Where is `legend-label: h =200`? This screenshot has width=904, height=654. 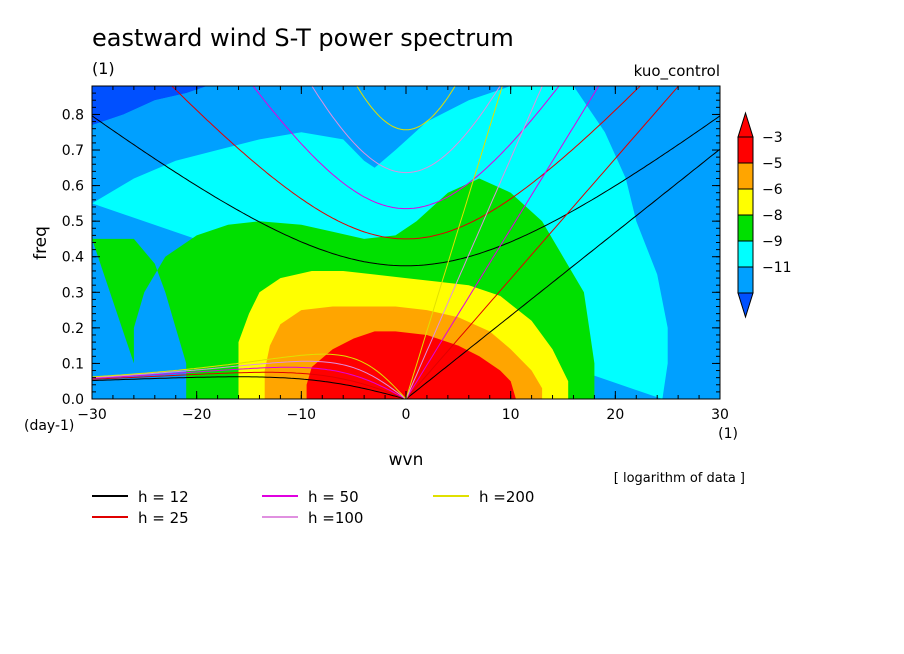 legend-label: h =200 is located at coordinates (506, 497).